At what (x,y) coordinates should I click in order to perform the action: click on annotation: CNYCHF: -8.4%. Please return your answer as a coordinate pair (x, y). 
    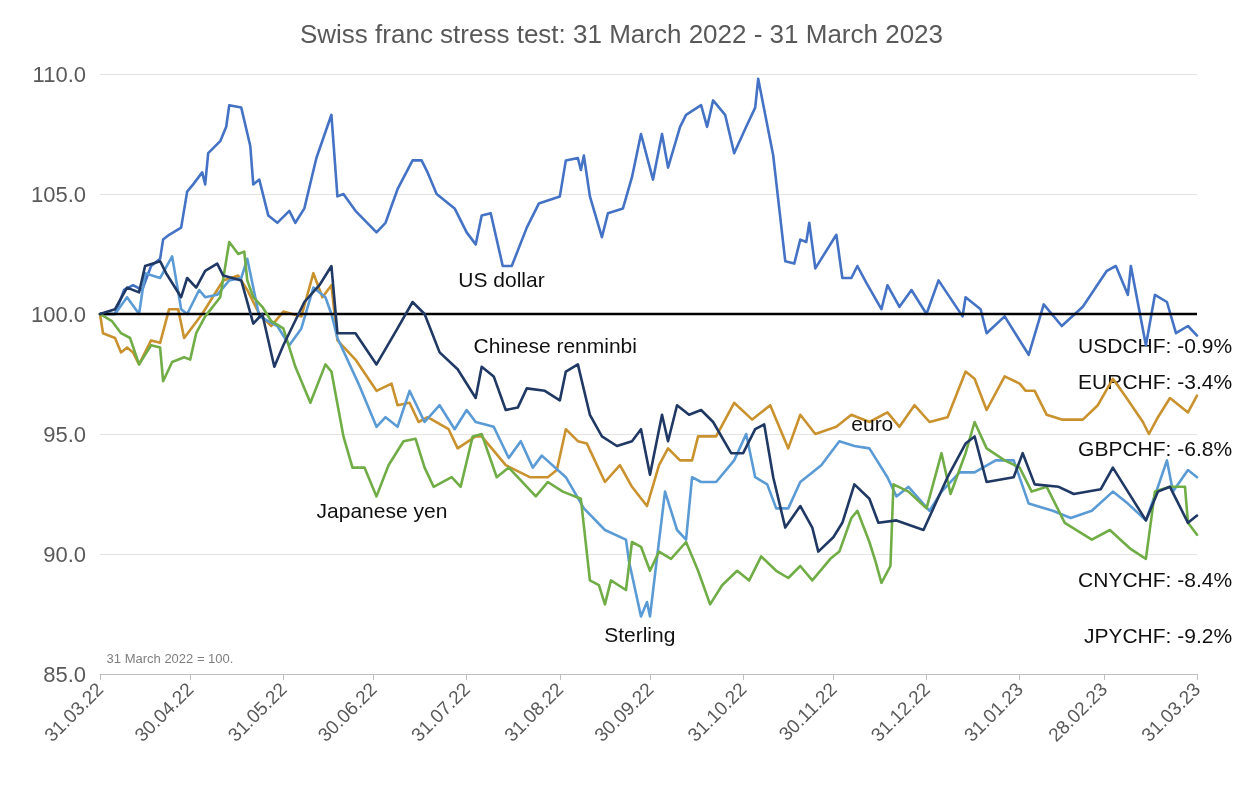
    Looking at the image, I should click on (1155, 580).